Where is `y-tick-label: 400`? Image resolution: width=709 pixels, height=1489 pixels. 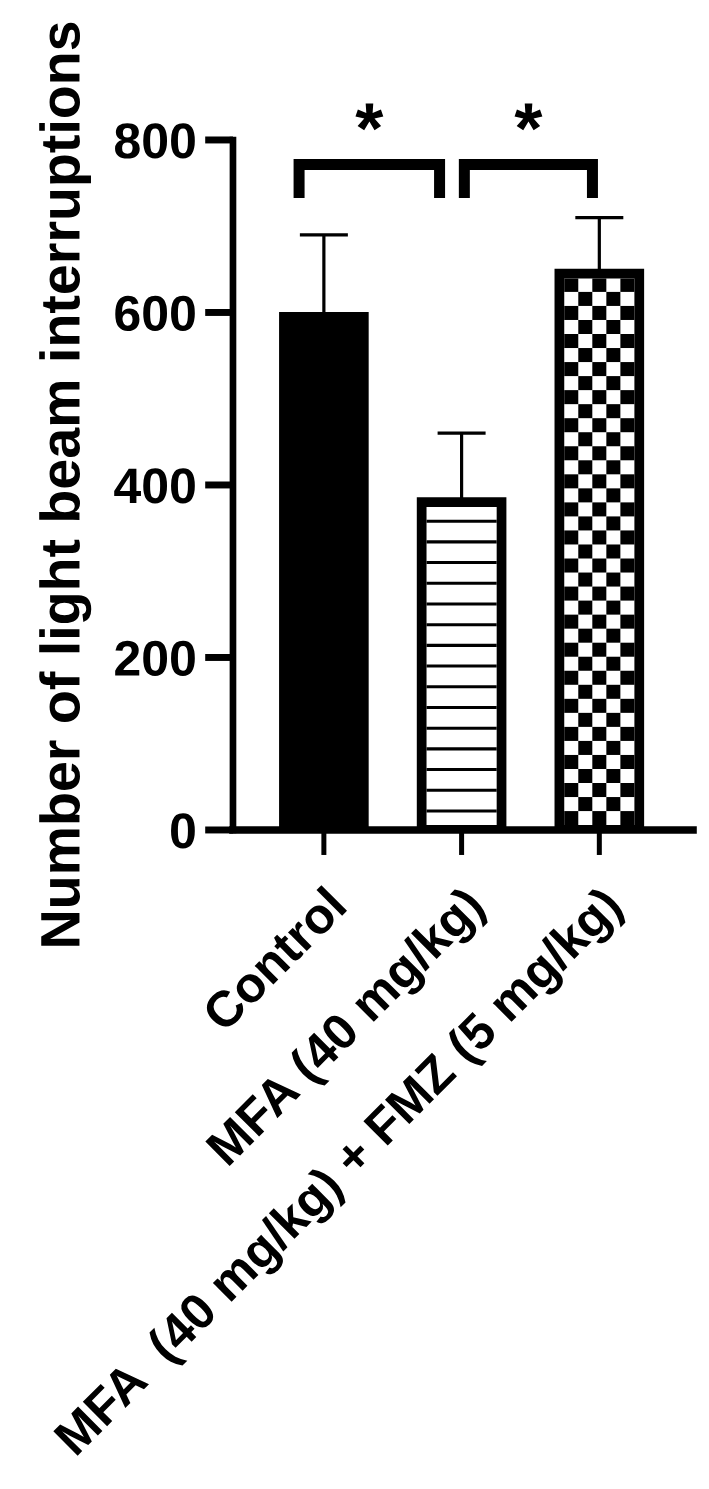 y-tick-label: 400 is located at coordinates (154, 486).